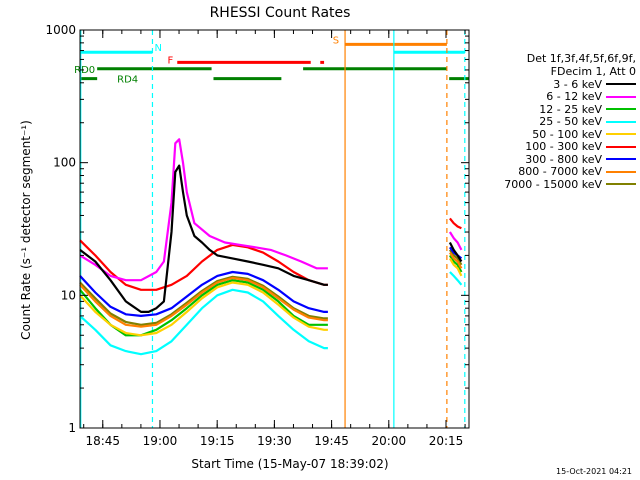 The width and height of the screenshot is (640, 480). I want to click on legend-entry: 100 - 300 keV, so click(554, 147).